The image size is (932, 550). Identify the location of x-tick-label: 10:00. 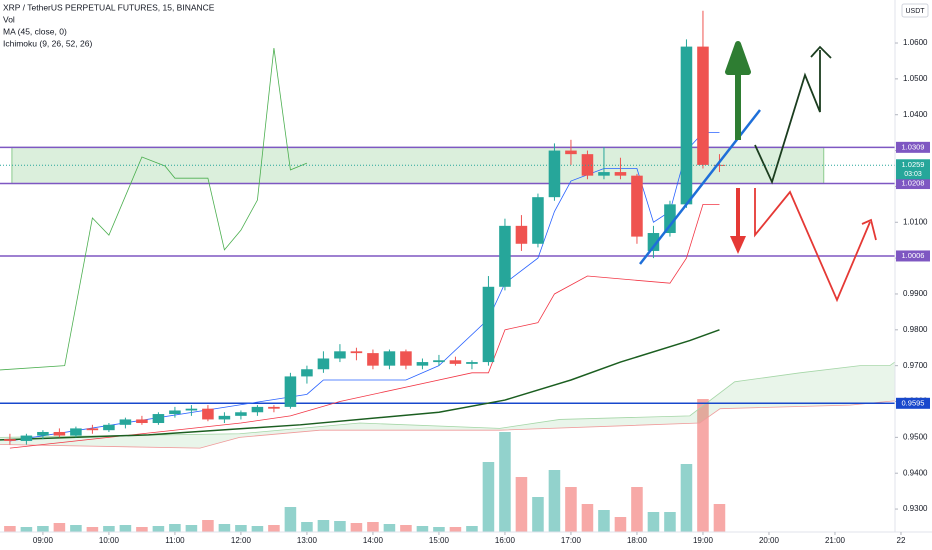
(109, 540).